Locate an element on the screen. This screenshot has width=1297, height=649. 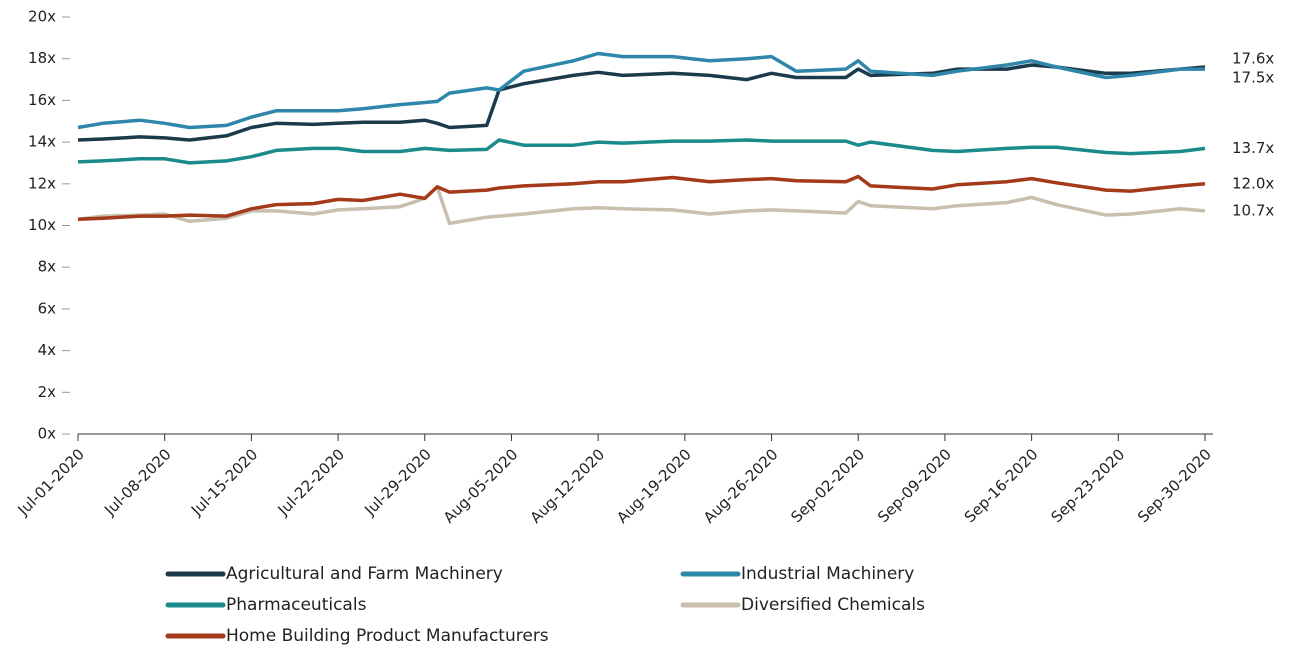
end-label: 17.5x is located at coordinates (1253, 78).